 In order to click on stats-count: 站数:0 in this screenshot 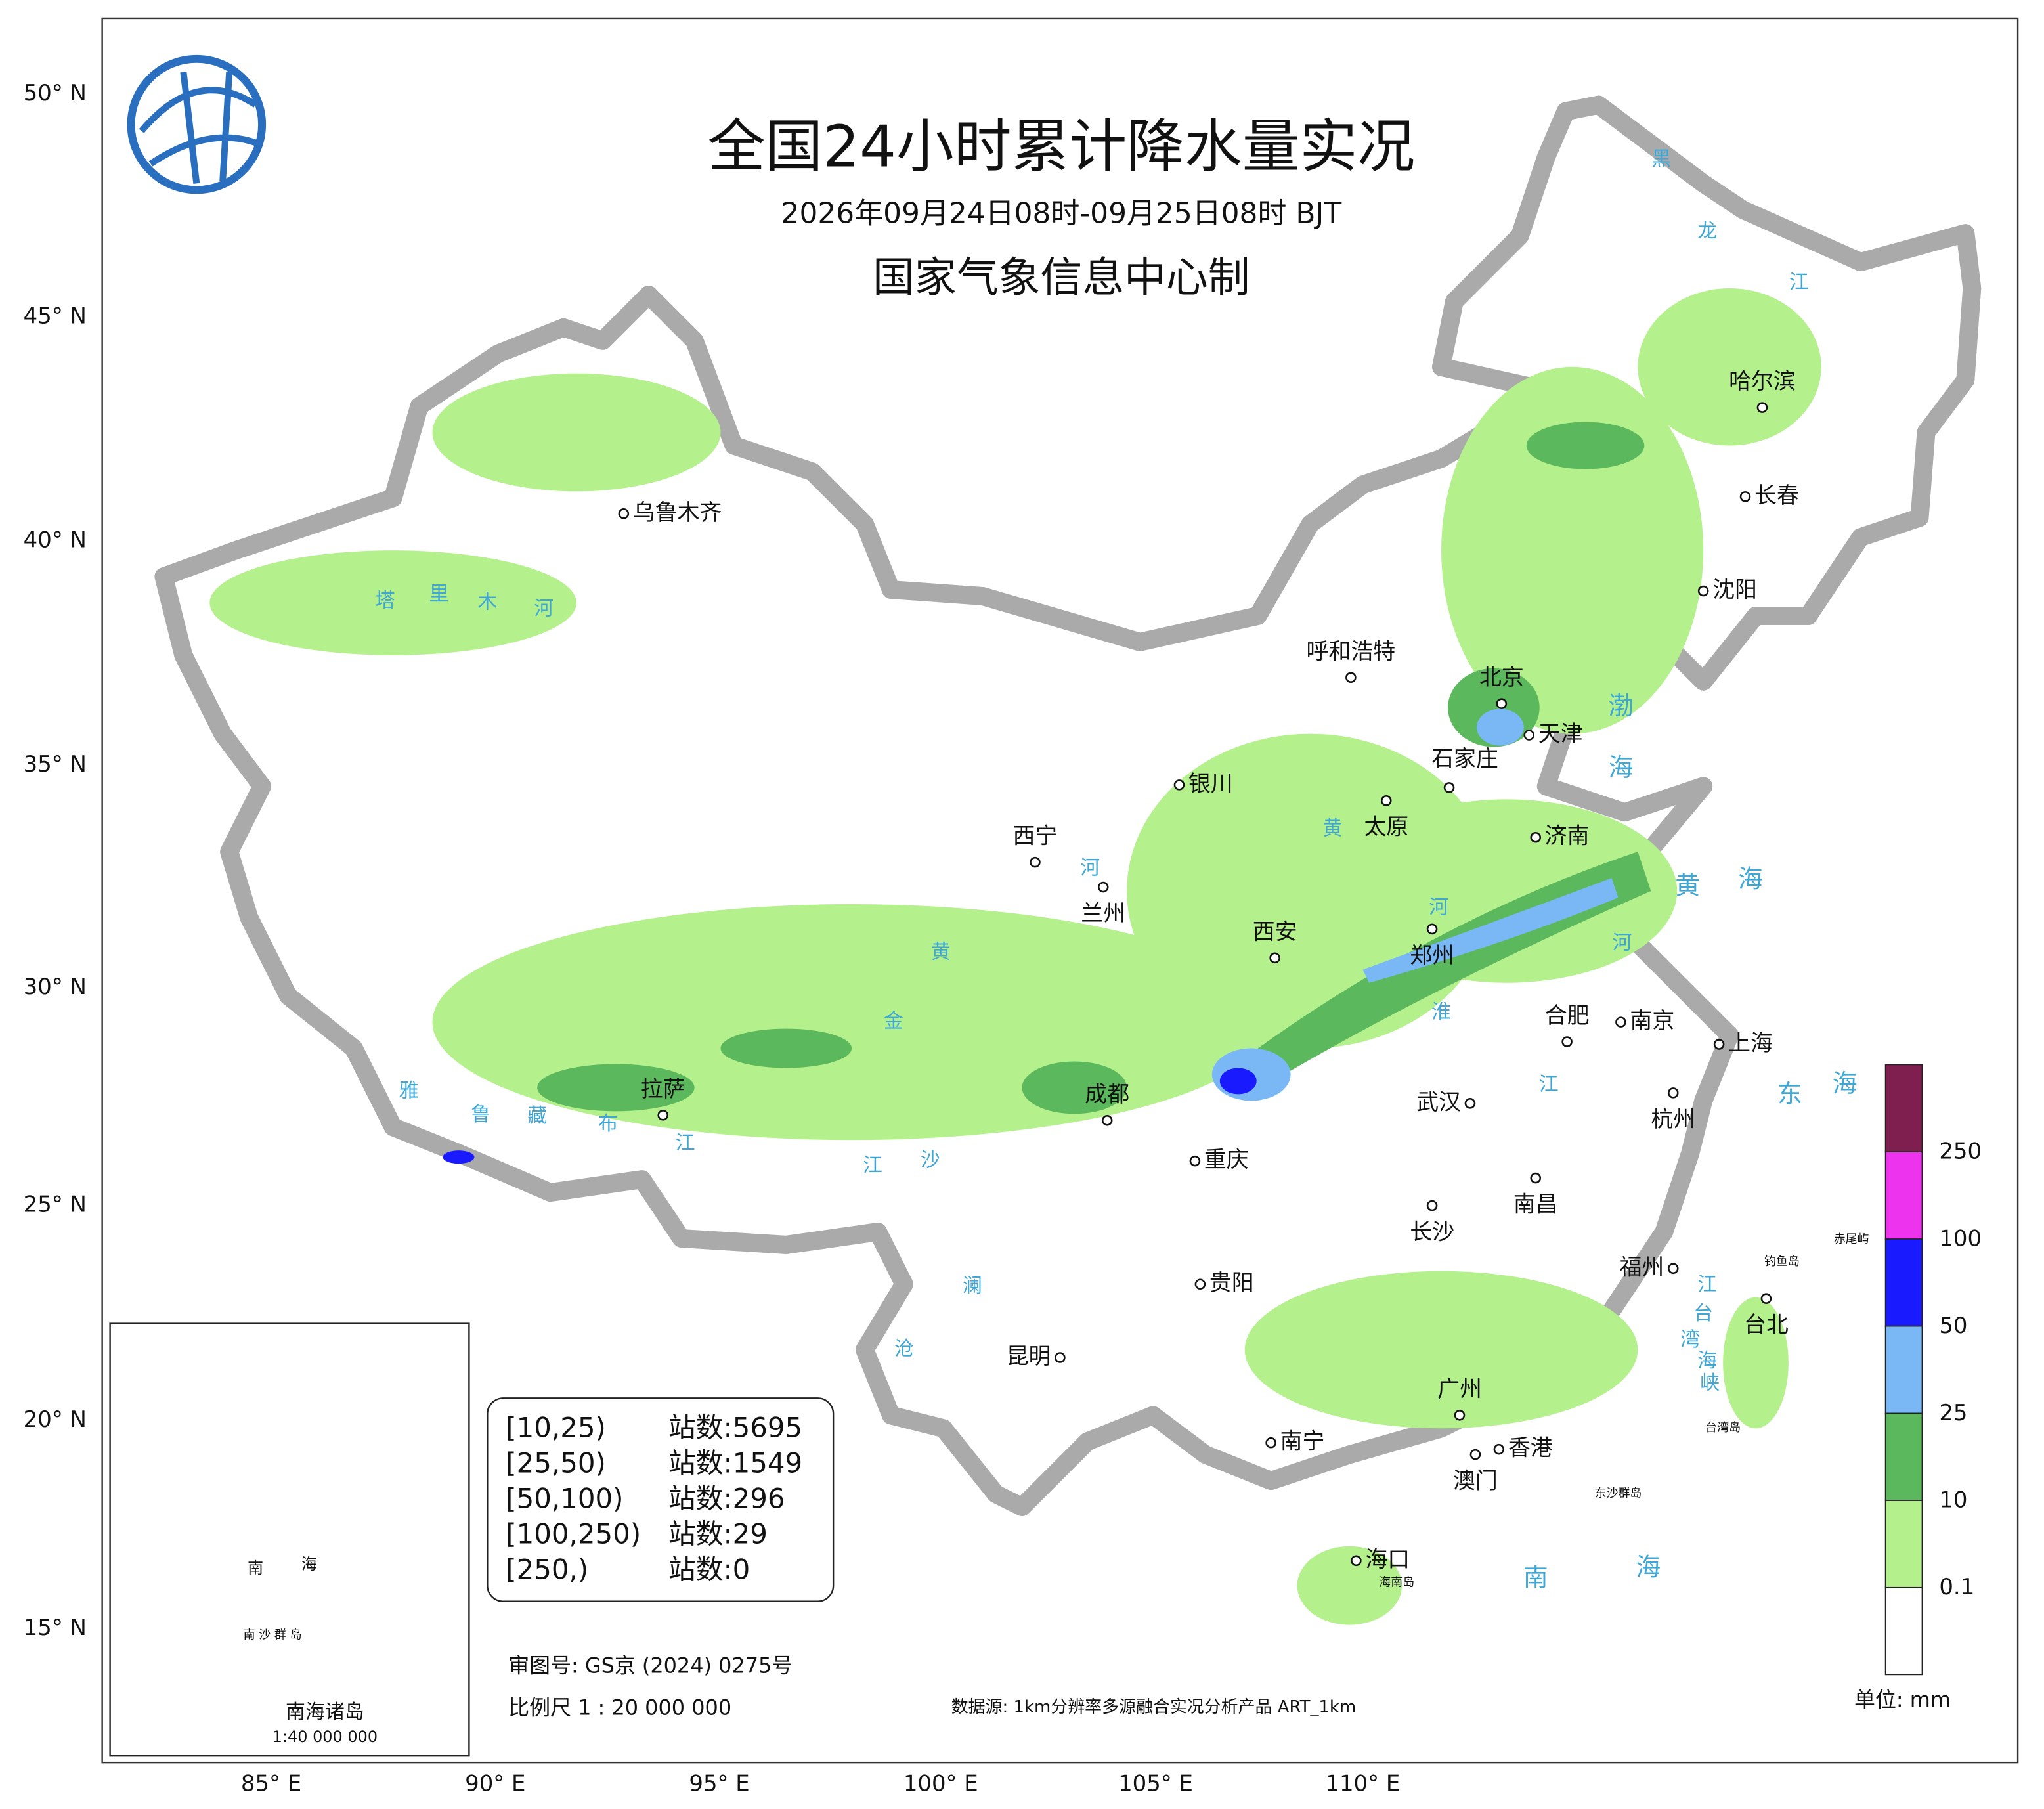, I will do `click(709, 1569)`.